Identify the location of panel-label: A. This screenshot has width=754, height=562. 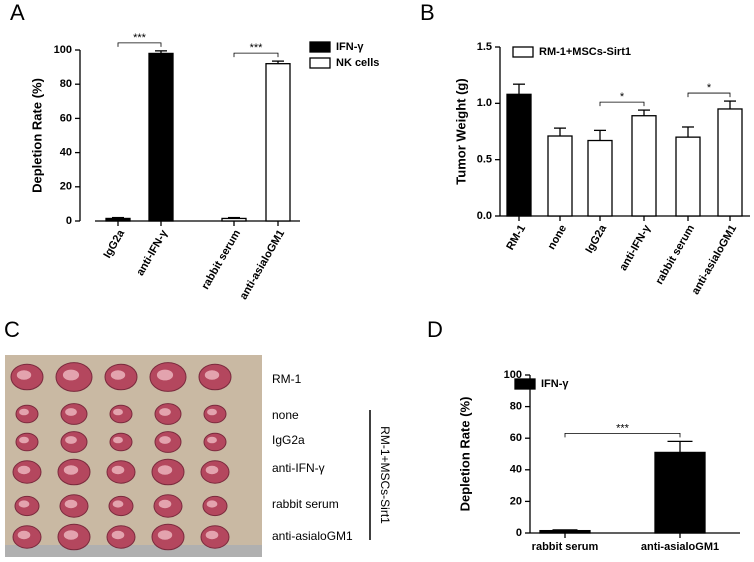
(17, 12).